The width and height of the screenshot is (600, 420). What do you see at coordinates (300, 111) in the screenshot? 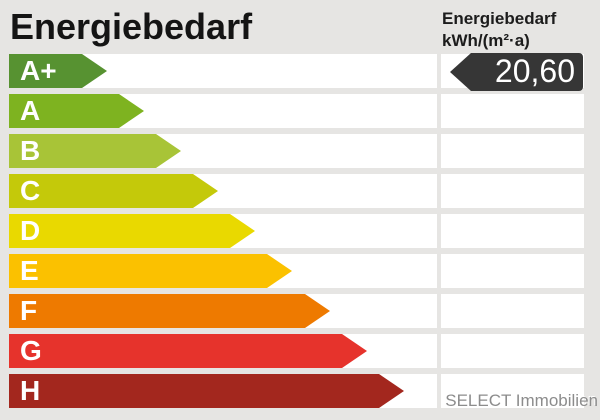
I see `energy-class-row: A` at bounding box center [300, 111].